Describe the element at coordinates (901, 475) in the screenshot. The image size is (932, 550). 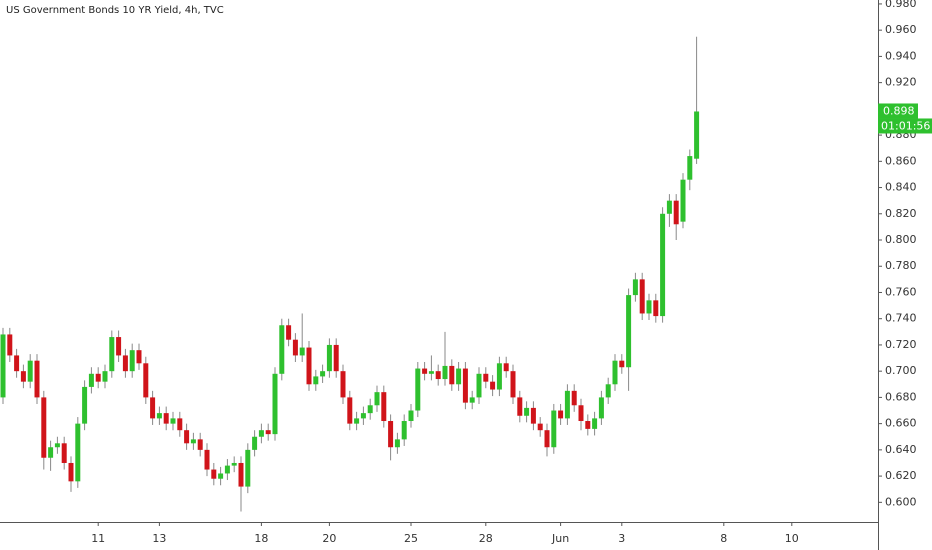
I see `y-tick-label: 0.620` at that location.